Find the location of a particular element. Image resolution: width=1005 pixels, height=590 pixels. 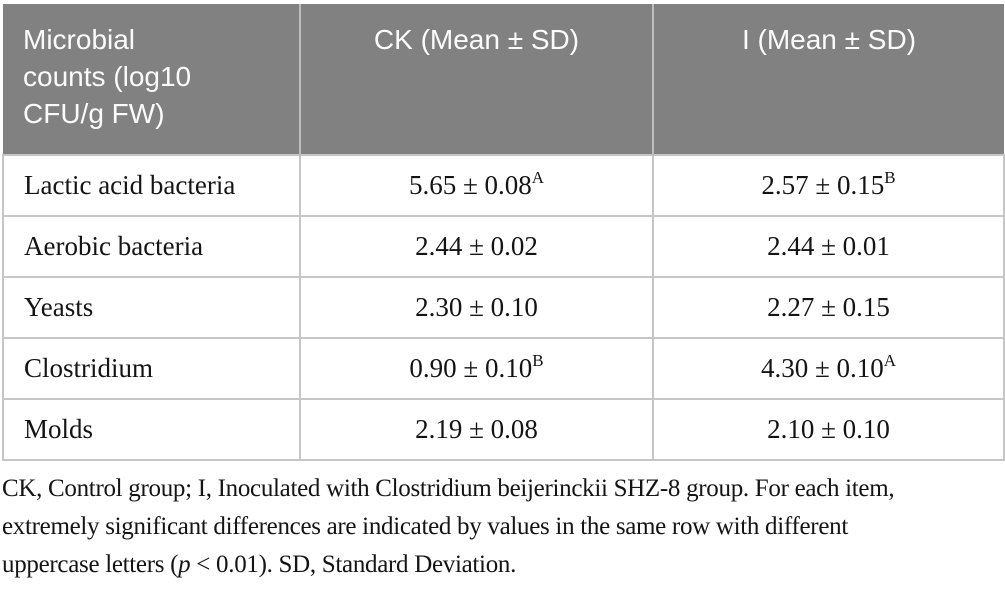

ck-value: 0.90 ± 0.10 is located at coordinates (471, 368).